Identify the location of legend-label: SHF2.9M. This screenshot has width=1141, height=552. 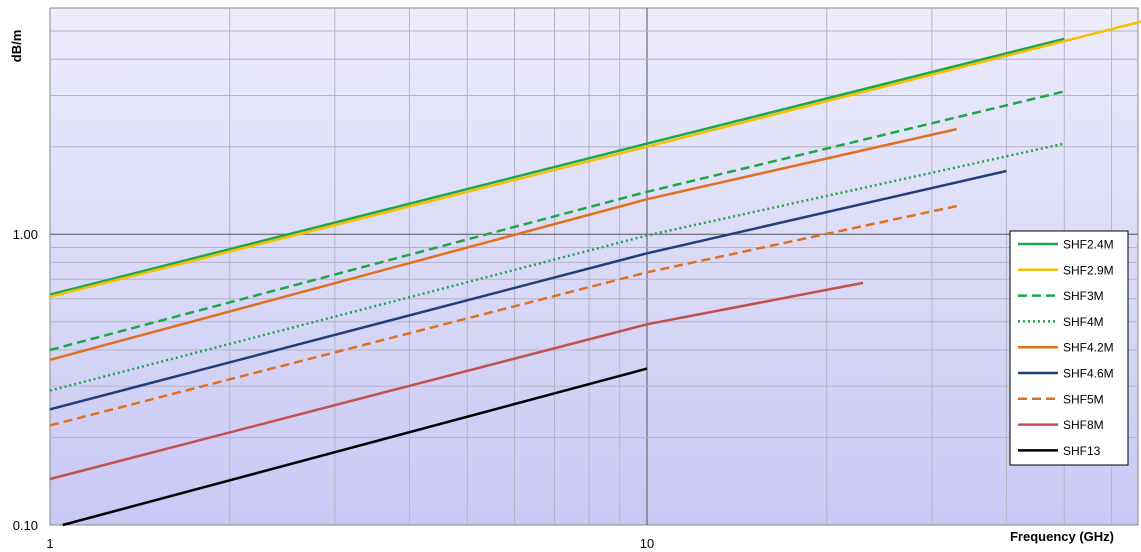
(1088, 270).